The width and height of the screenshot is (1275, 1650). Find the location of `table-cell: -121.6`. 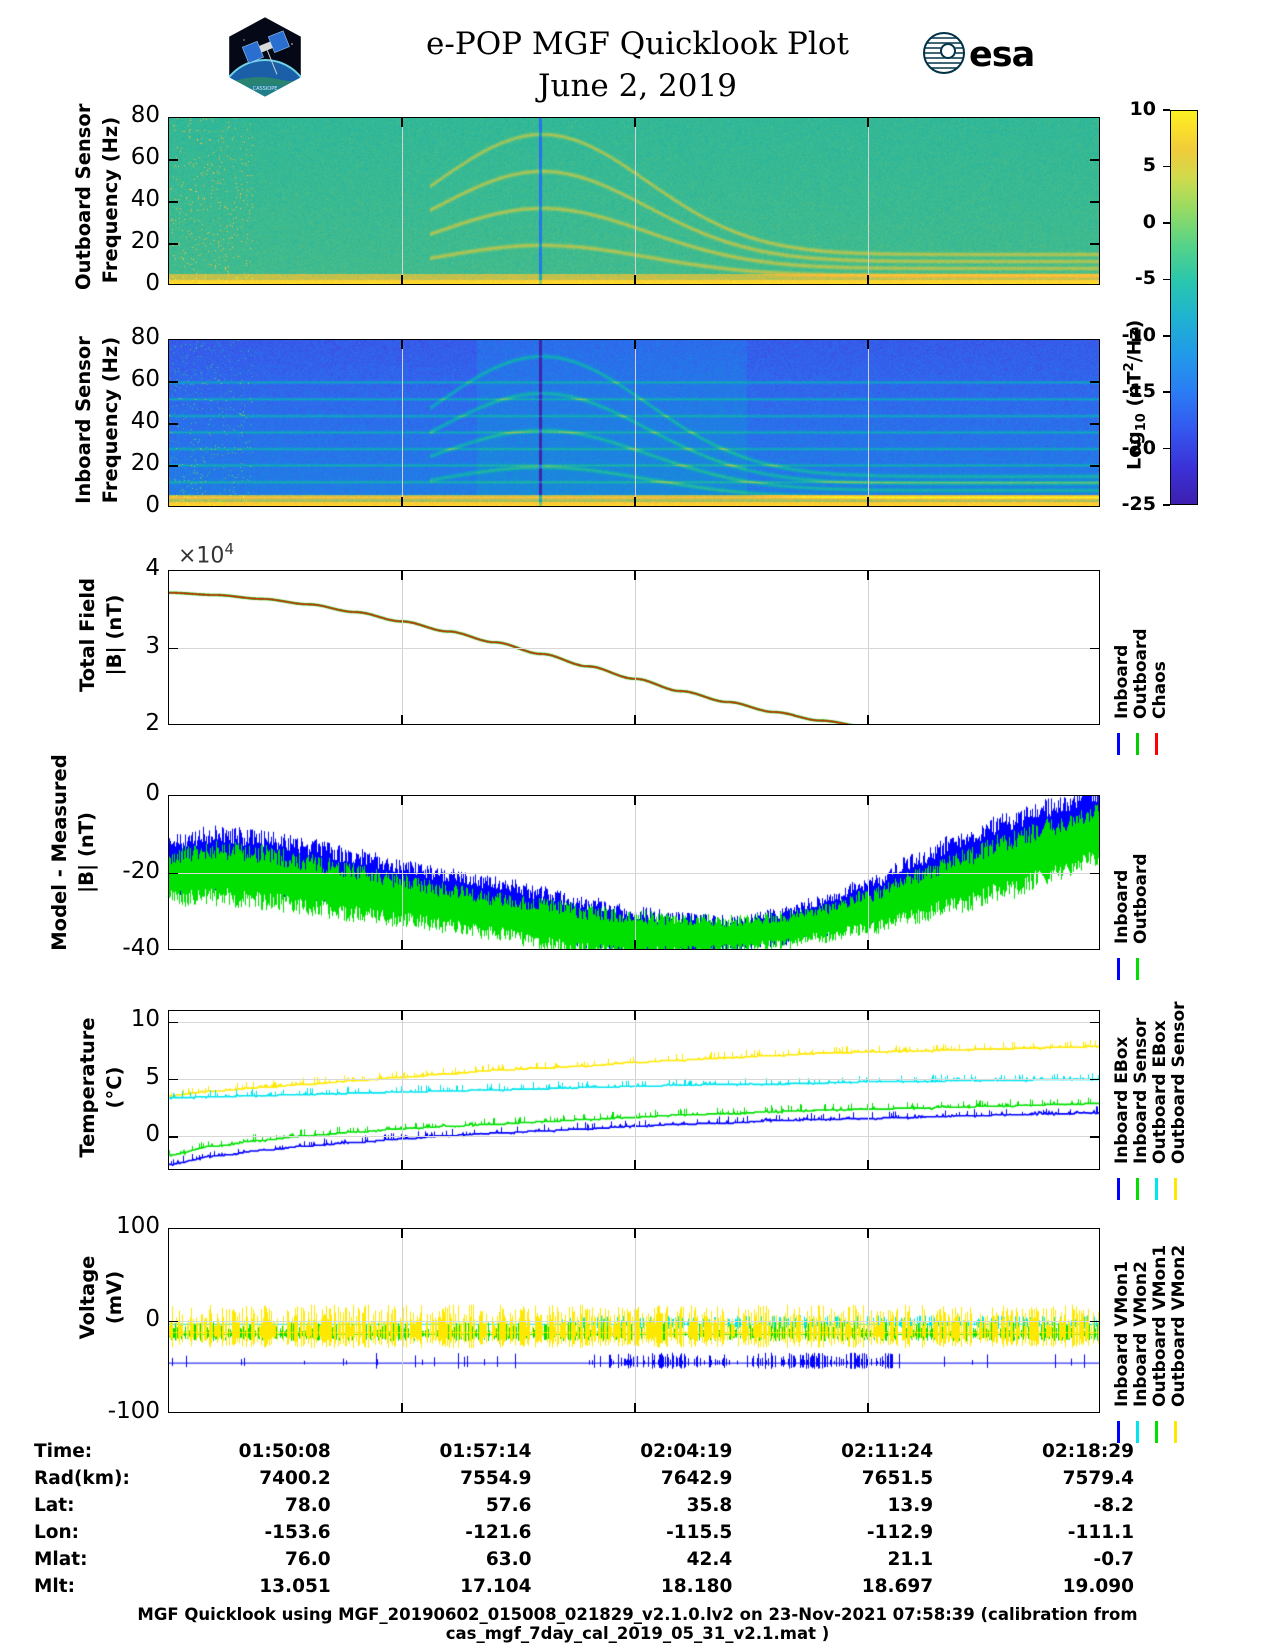

table-cell: -121.6 is located at coordinates (498, 1532).